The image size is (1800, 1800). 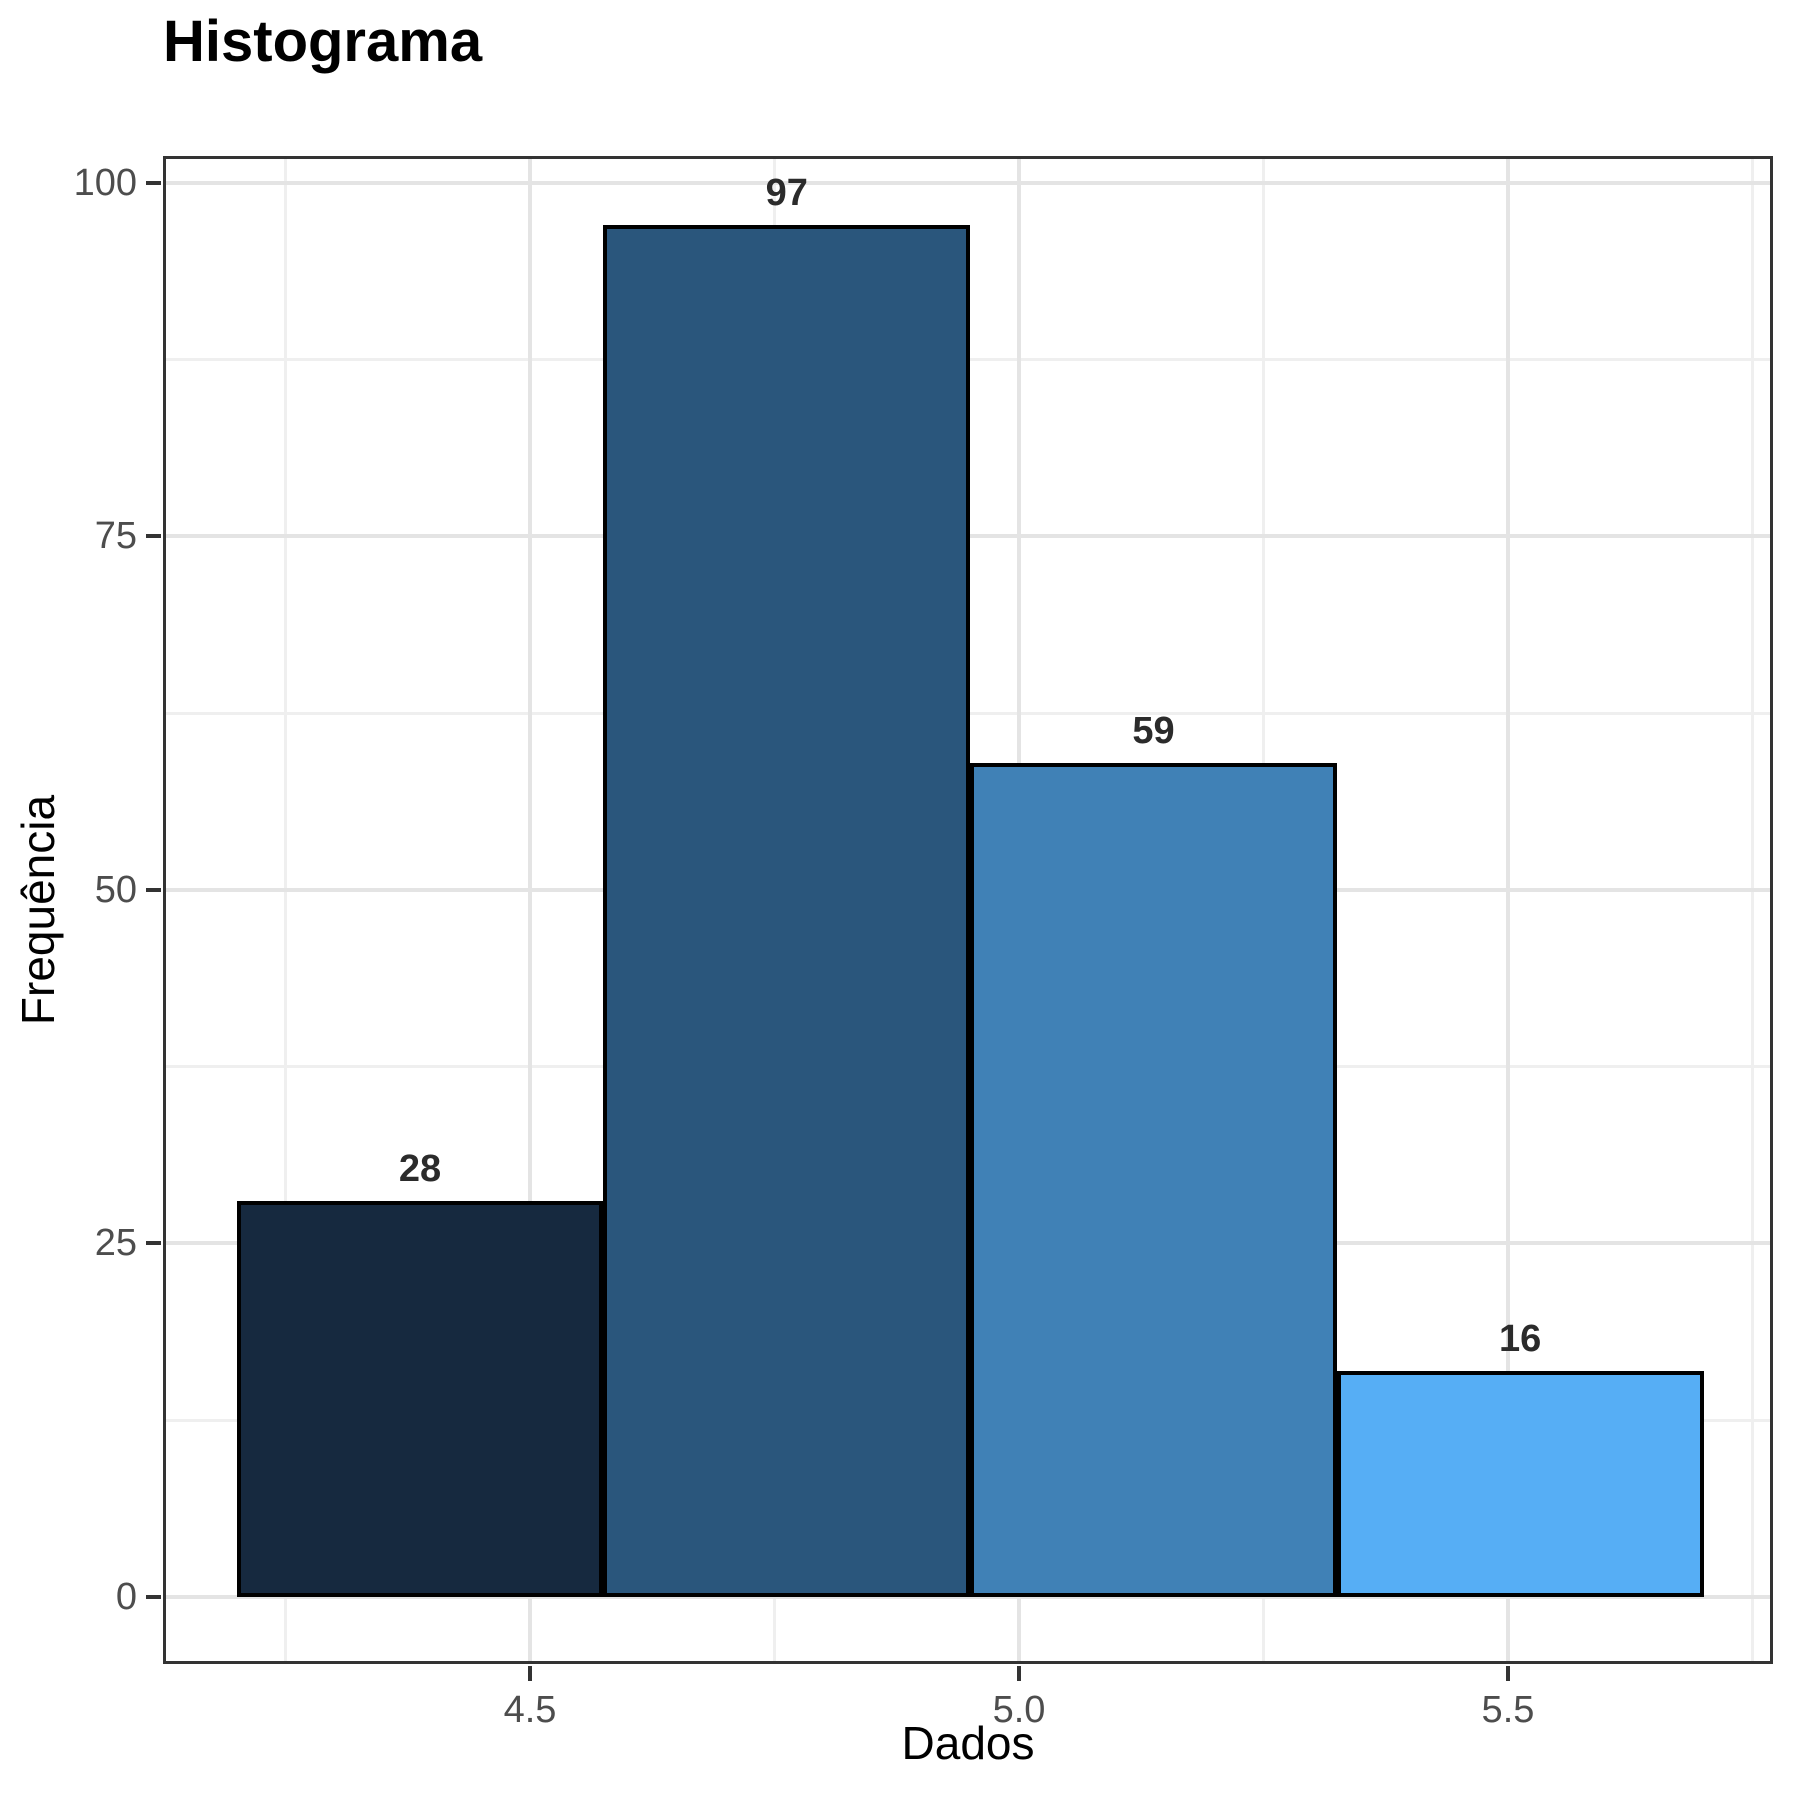 I want to click on bar-value-label: 59, so click(x=1153, y=730).